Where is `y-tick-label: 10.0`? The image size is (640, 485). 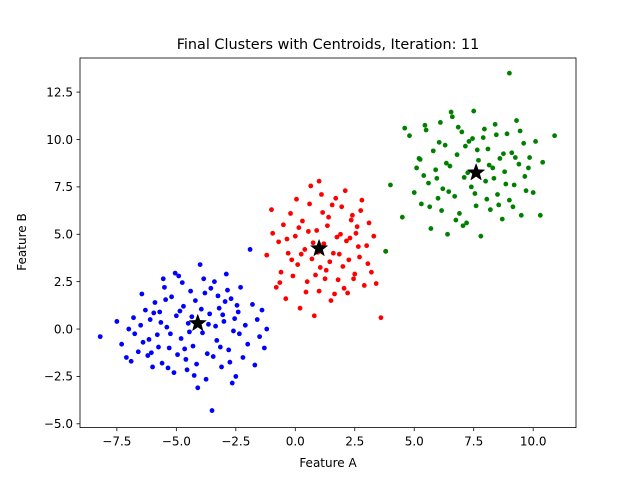 y-tick-label: 10.0 is located at coordinates (59, 140).